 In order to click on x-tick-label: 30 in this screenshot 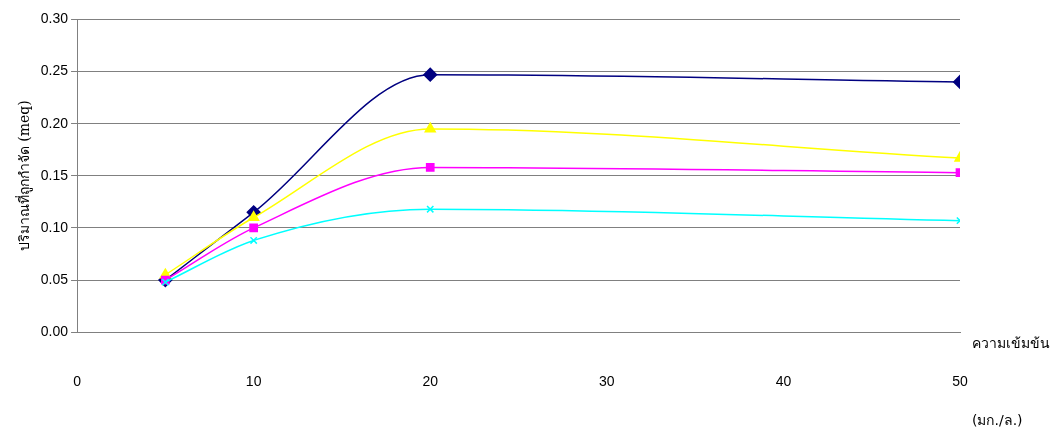, I will do `click(607, 381)`.